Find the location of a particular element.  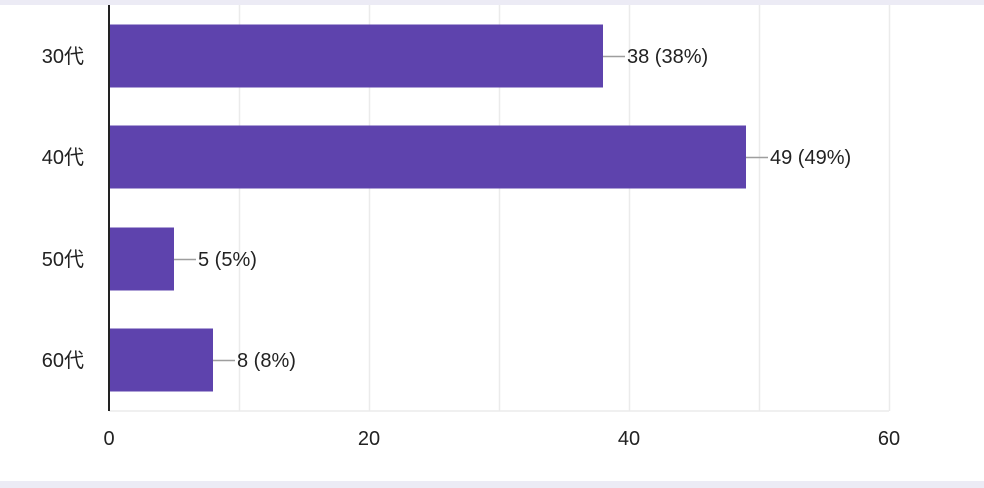

category-label: 30代 is located at coordinates (63, 56).